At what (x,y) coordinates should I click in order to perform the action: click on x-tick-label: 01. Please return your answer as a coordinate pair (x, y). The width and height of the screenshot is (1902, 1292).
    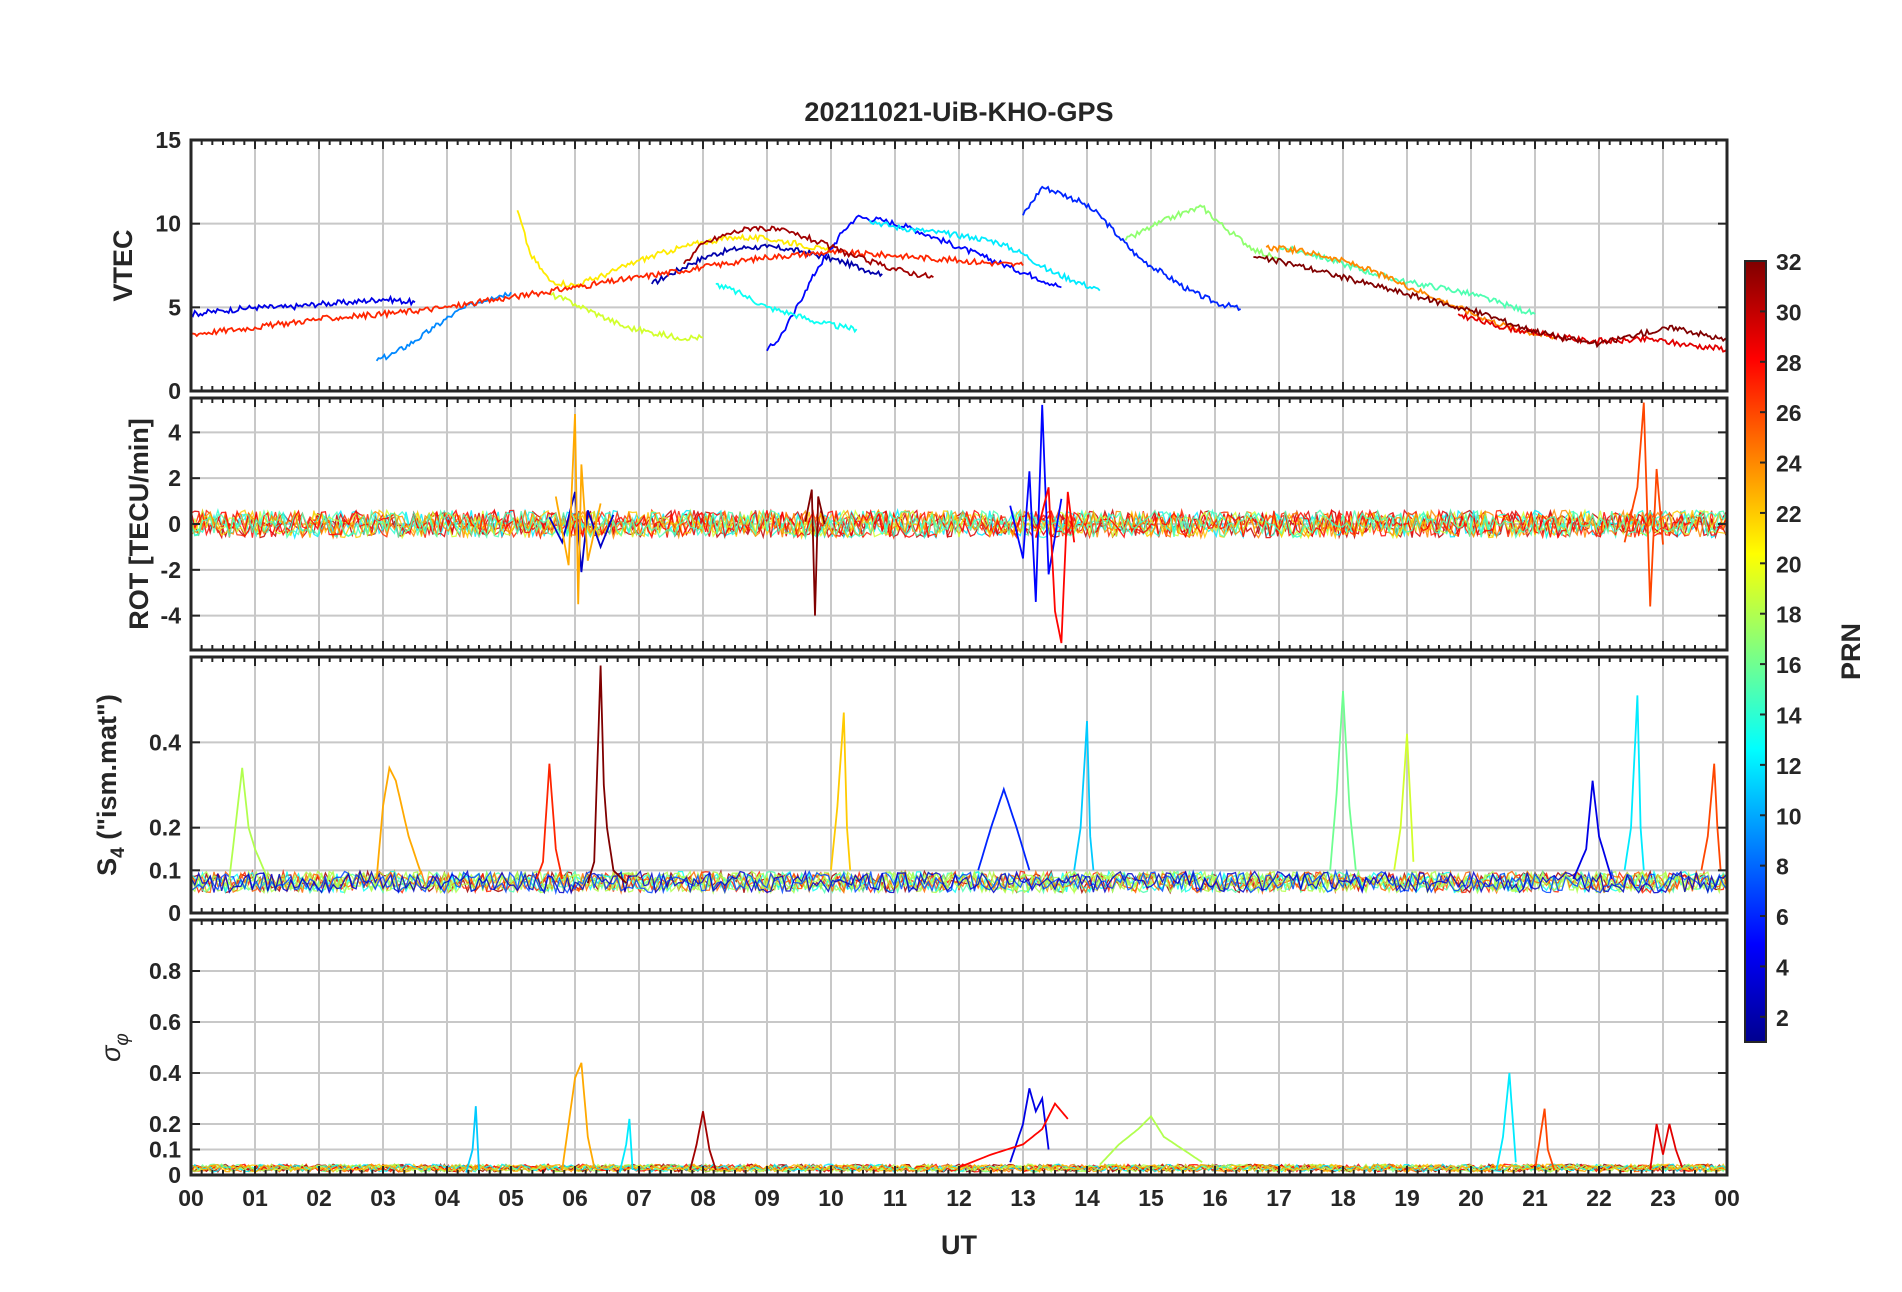
    Looking at the image, I should click on (255, 1198).